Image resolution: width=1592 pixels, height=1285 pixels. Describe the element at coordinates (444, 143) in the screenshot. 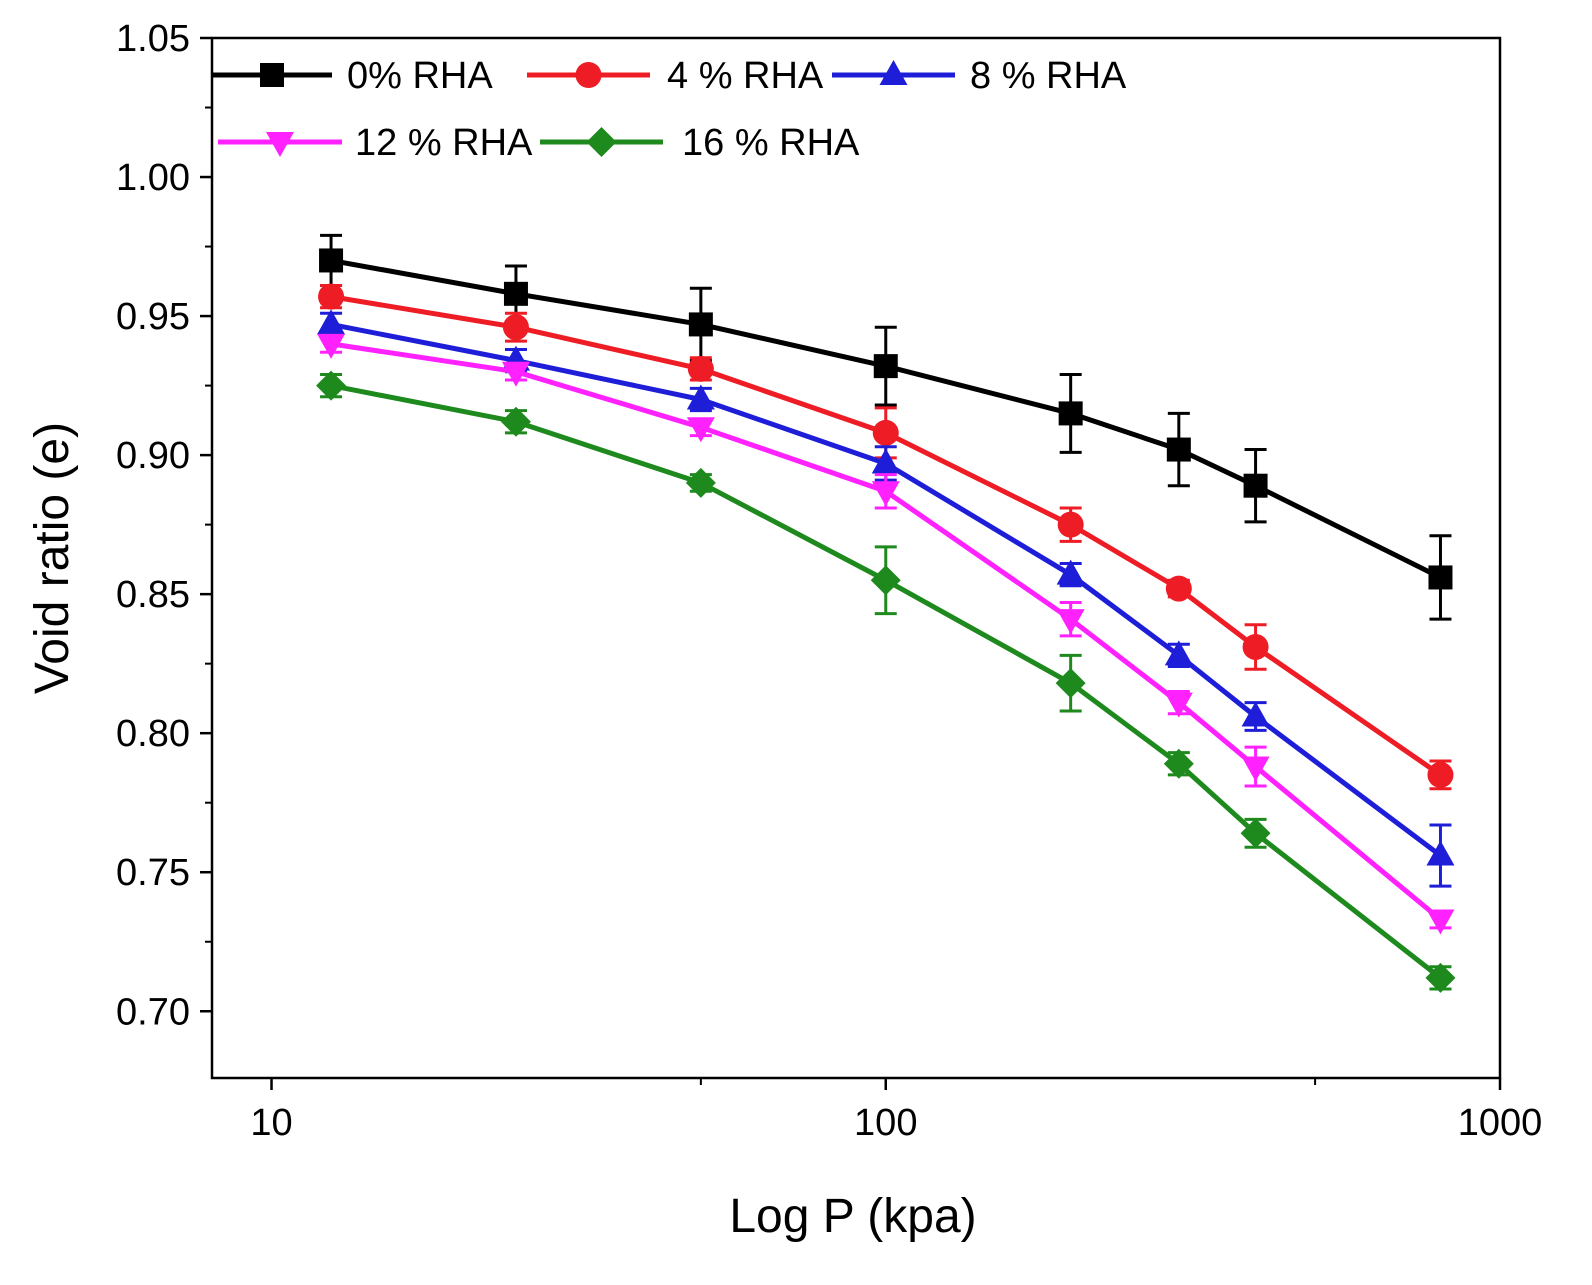

I see `legend-label: 12 % RHA` at that location.